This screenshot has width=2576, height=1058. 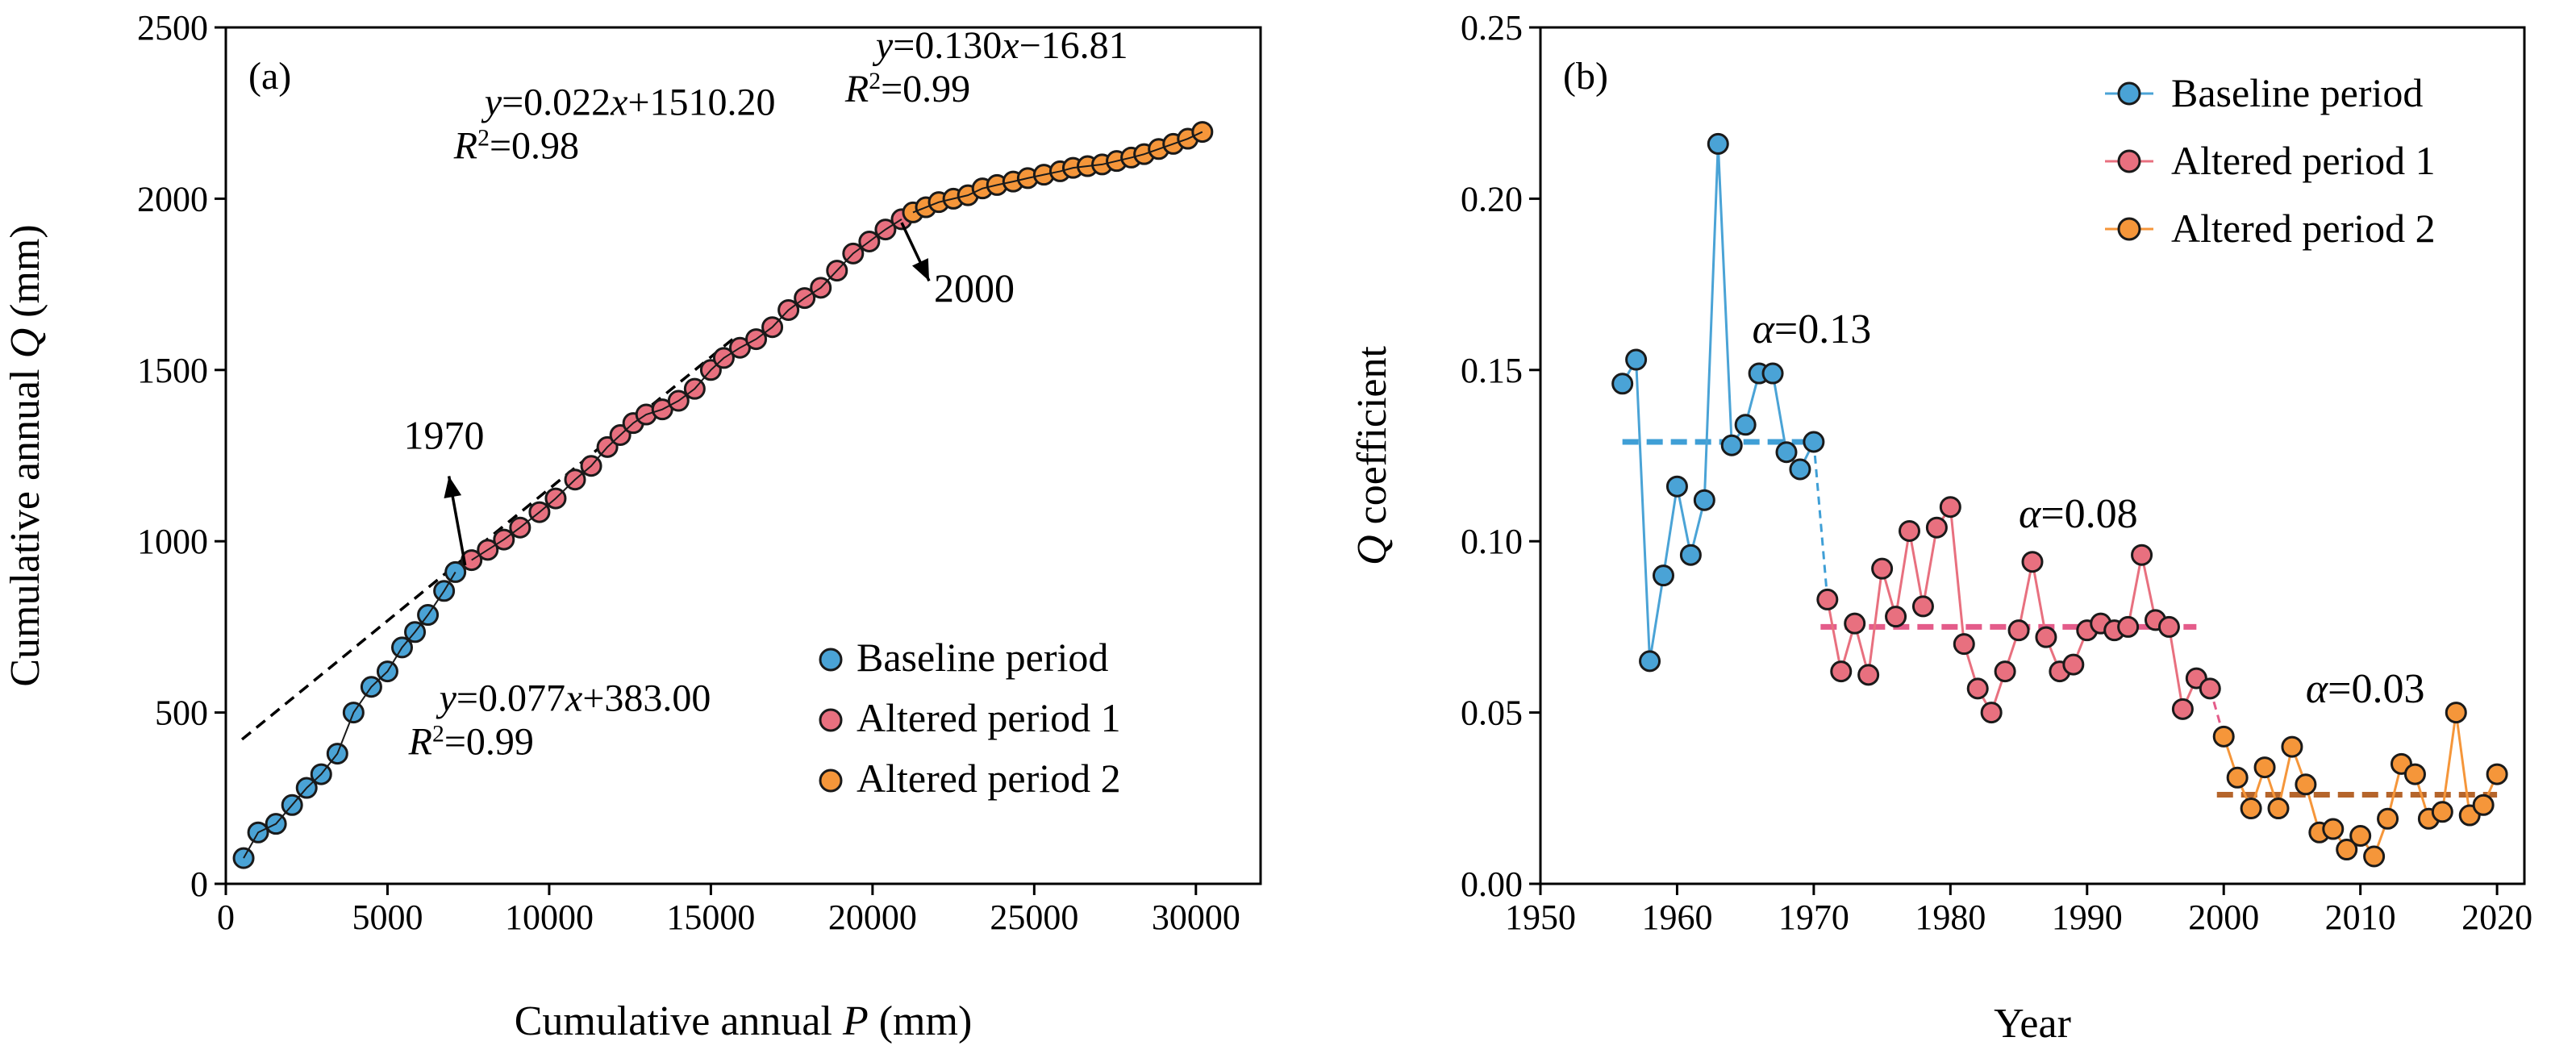 I want to click on x-tick-label: 1950, so click(x=1540, y=918).